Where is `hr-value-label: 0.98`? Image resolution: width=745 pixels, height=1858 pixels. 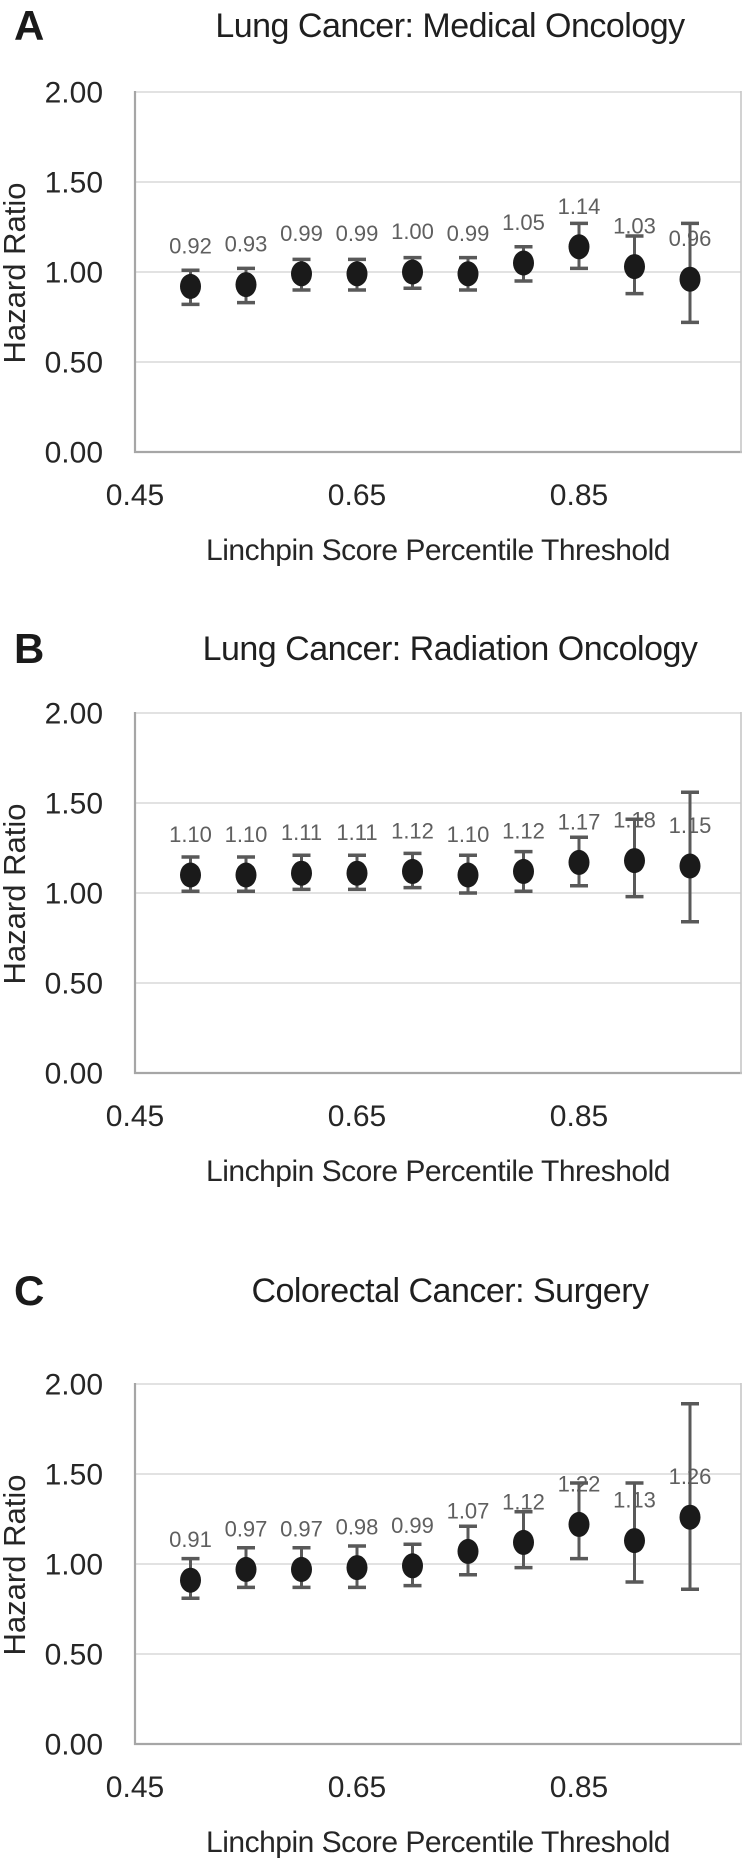
hr-value-label: 0.98 is located at coordinates (357, 1527).